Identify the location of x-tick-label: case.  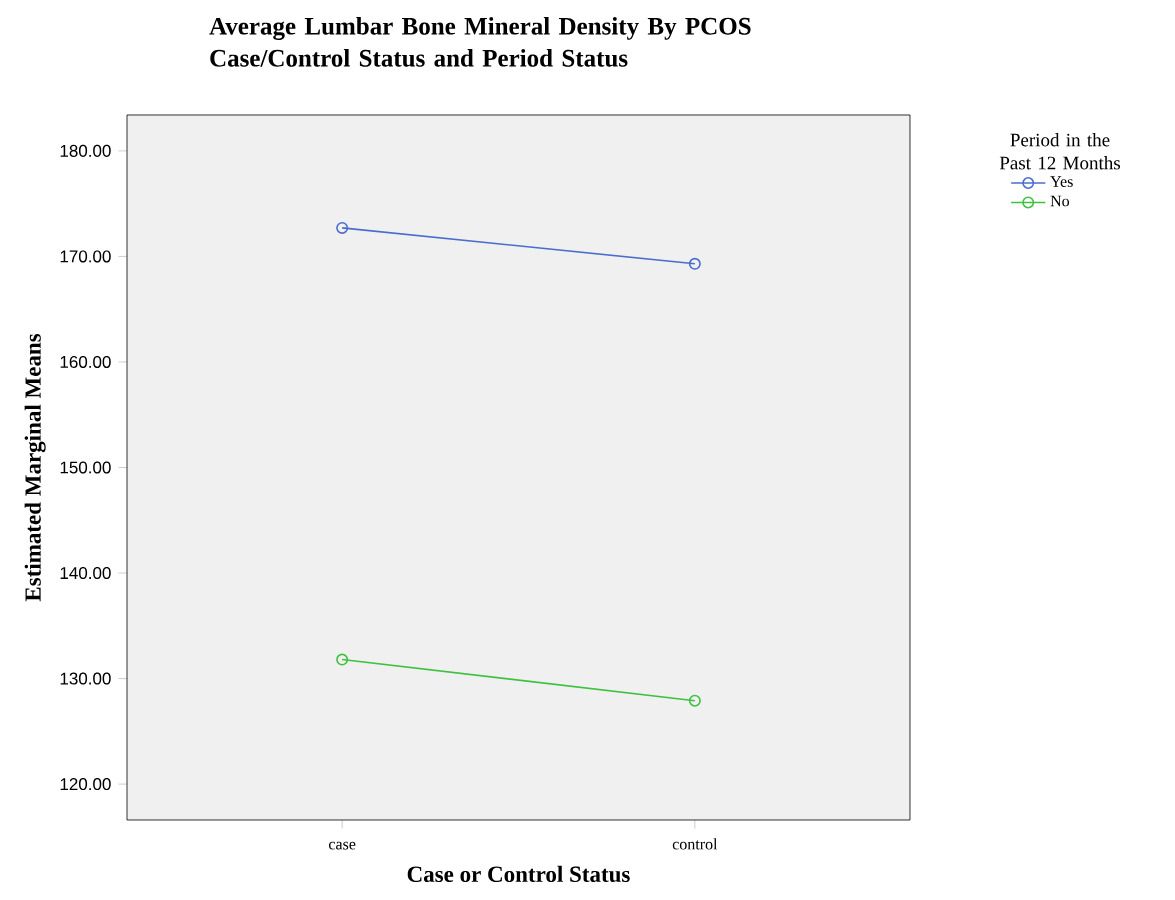
(342, 845).